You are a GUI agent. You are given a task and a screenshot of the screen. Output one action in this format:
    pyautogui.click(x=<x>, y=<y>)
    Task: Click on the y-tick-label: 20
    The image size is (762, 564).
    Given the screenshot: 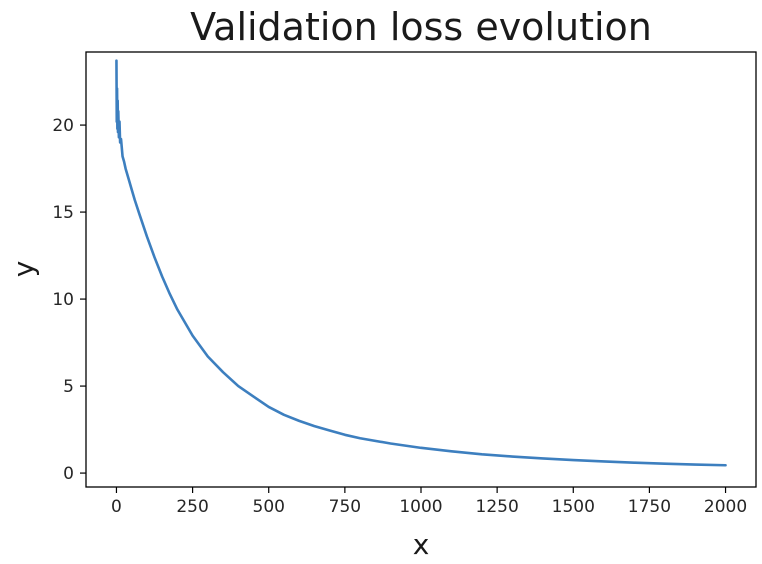 What is the action you would take?
    pyautogui.click(x=63, y=126)
    